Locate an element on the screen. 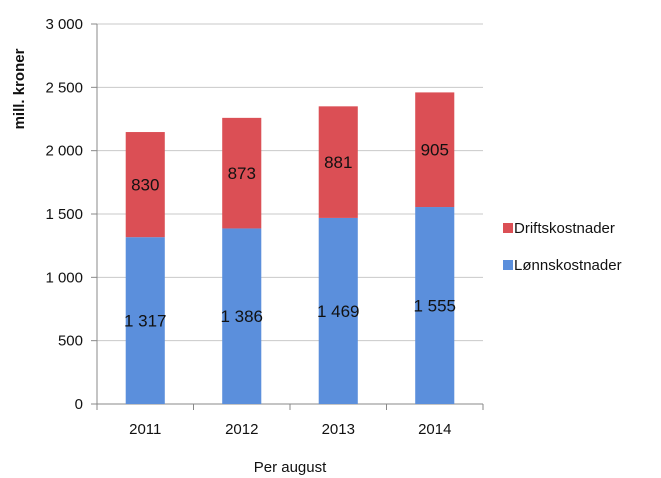 The height and width of the screenshot is (478, 661). data-label-lonnskostnader: 1 469 is located at coordinates (338, 311).